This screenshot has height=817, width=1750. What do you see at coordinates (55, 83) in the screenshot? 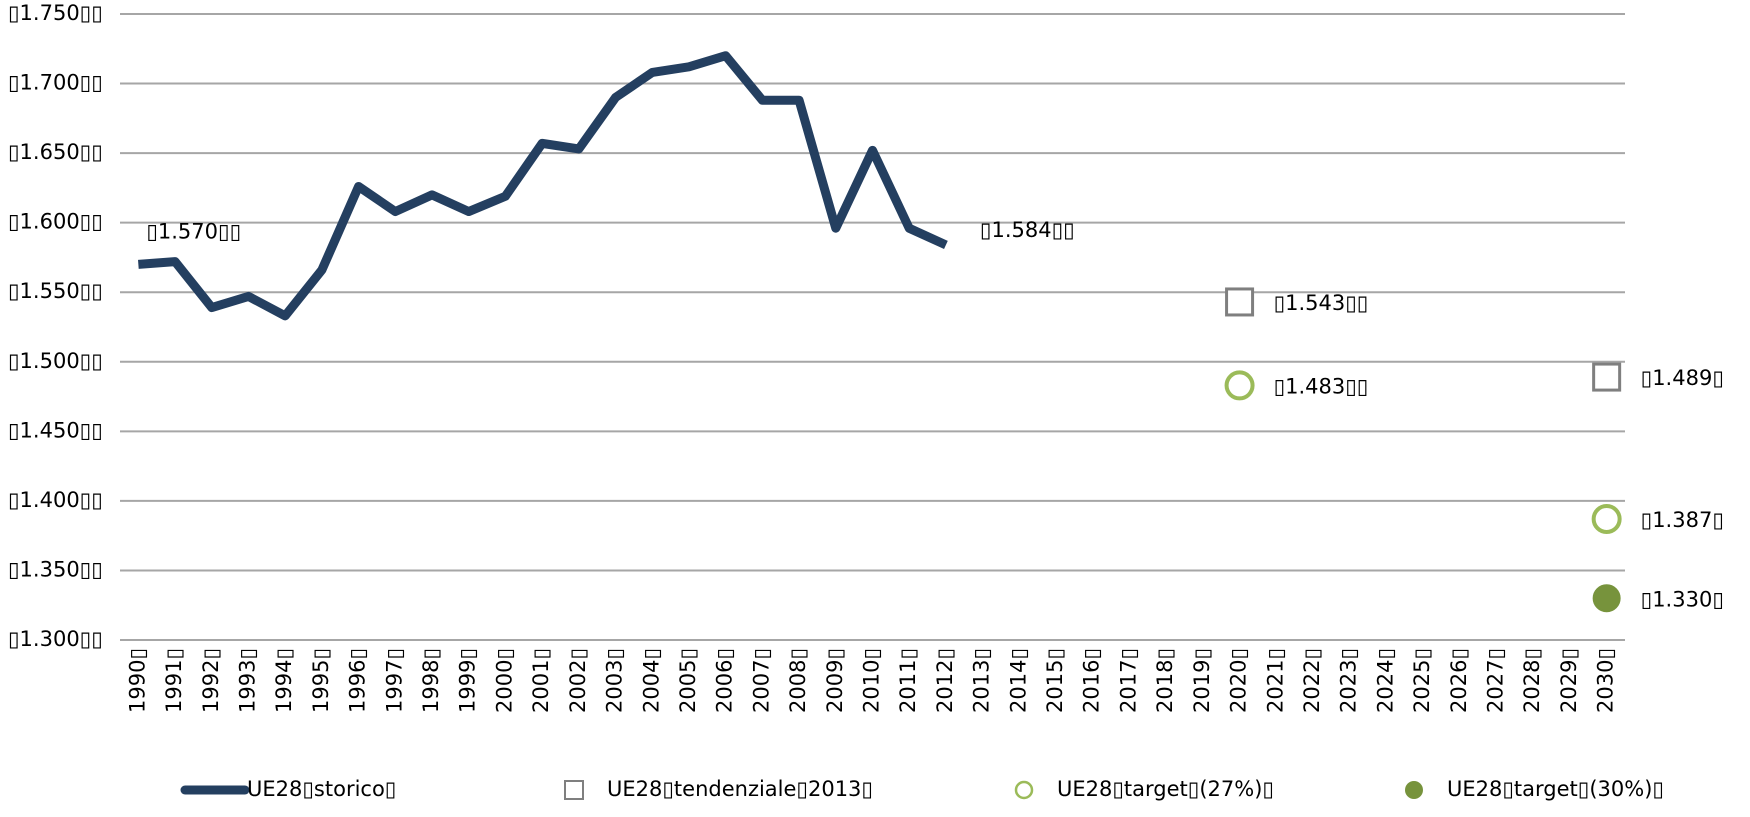
I see `y-tick-label: ▯1.700▯▯` at bounding box center [55, 83].